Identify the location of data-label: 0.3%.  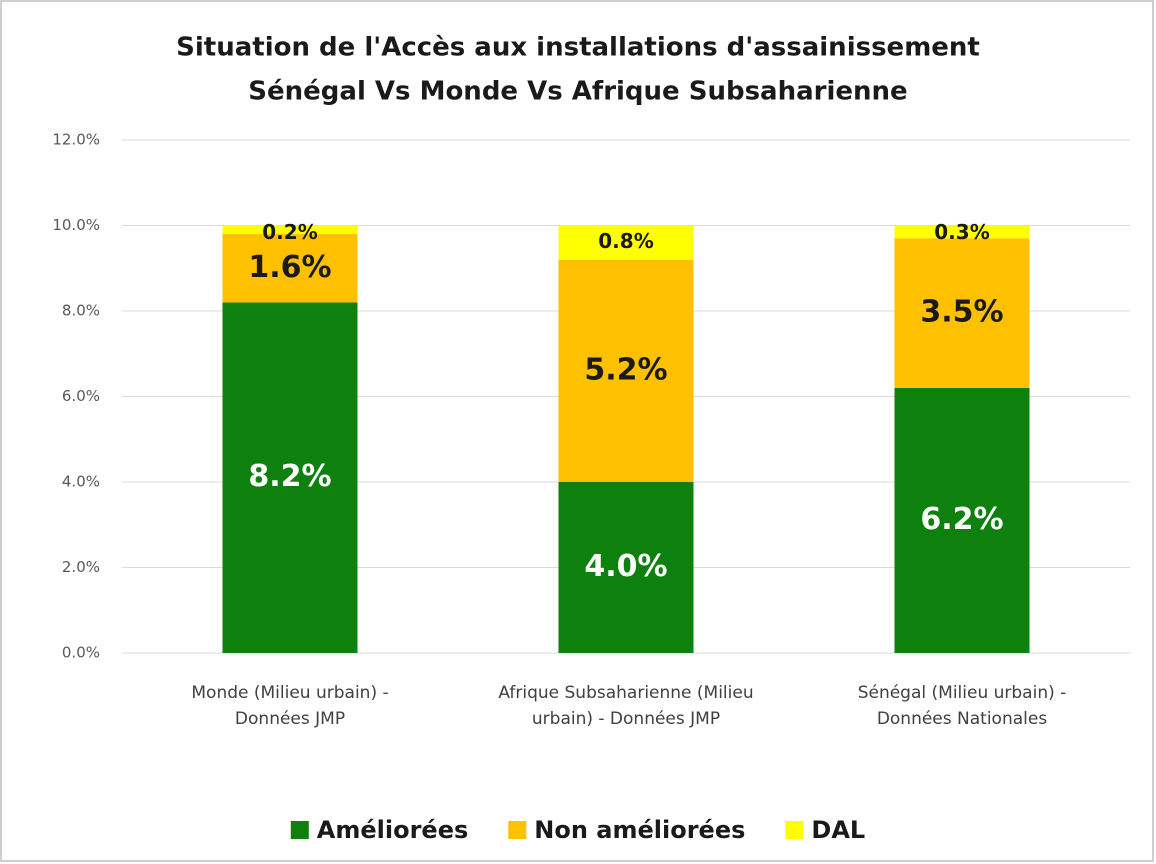
(961, 232).